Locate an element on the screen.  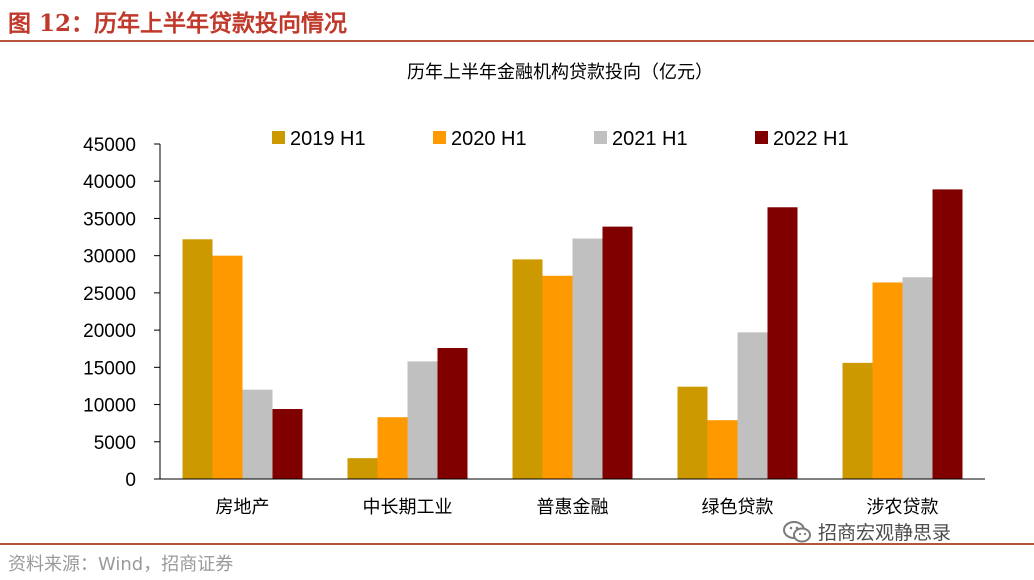
x-axis-labels: 房地产 中长期工业 普惠金融 绿色贷款 涉农贷款 is located at coordinates (577, 507).